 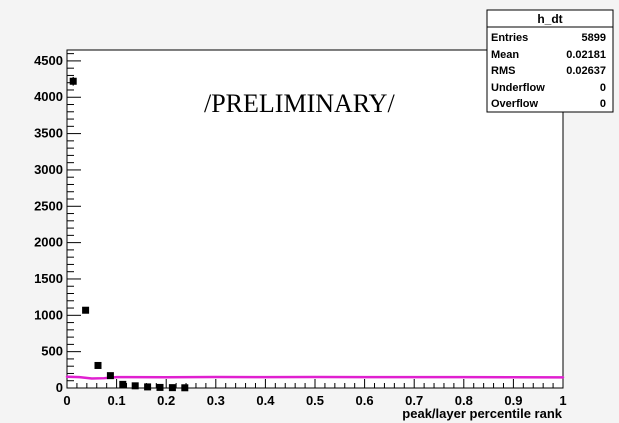 What do you see at coordinates (482, 413) in the screenshot?
I see `x-axis-title: peak/layer percentile rank` at bounding box center [482, 413].